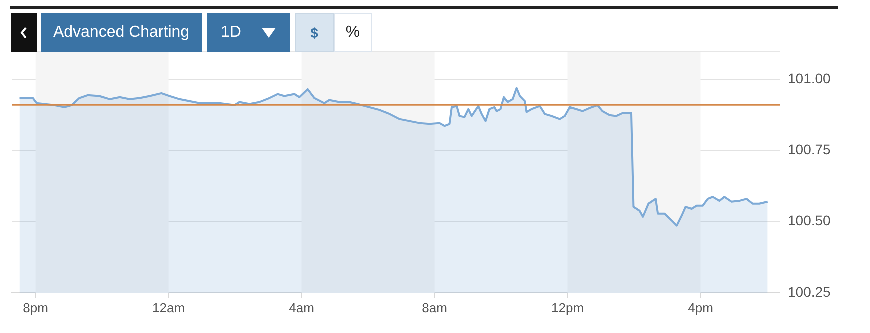 The height and width of the screenshot is (333, 870). I want to click on x-tick-label: 4am, so click(301, 308).